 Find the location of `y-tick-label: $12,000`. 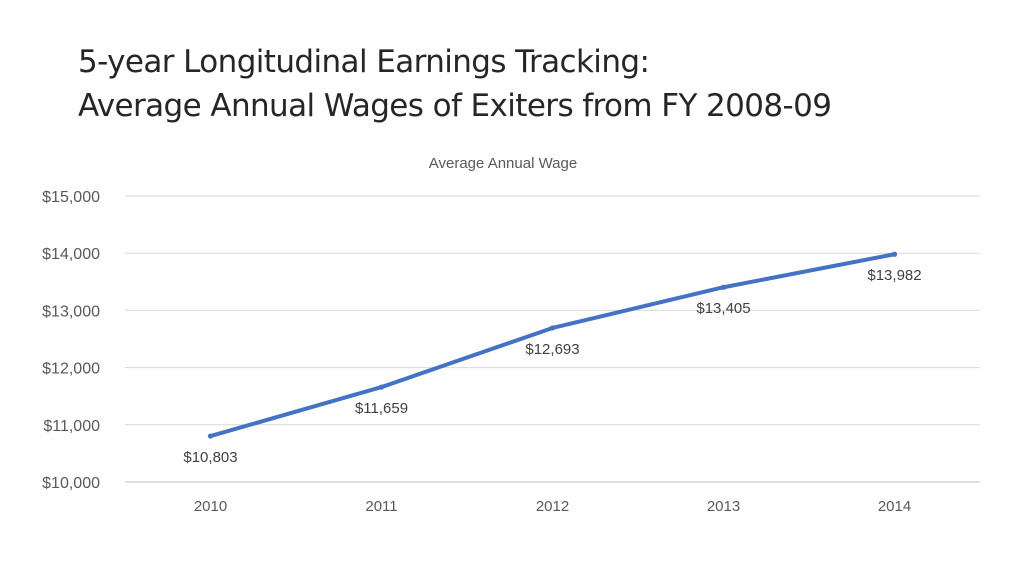

y-tick-label: $12,000 is located at coordinates (71, 369).